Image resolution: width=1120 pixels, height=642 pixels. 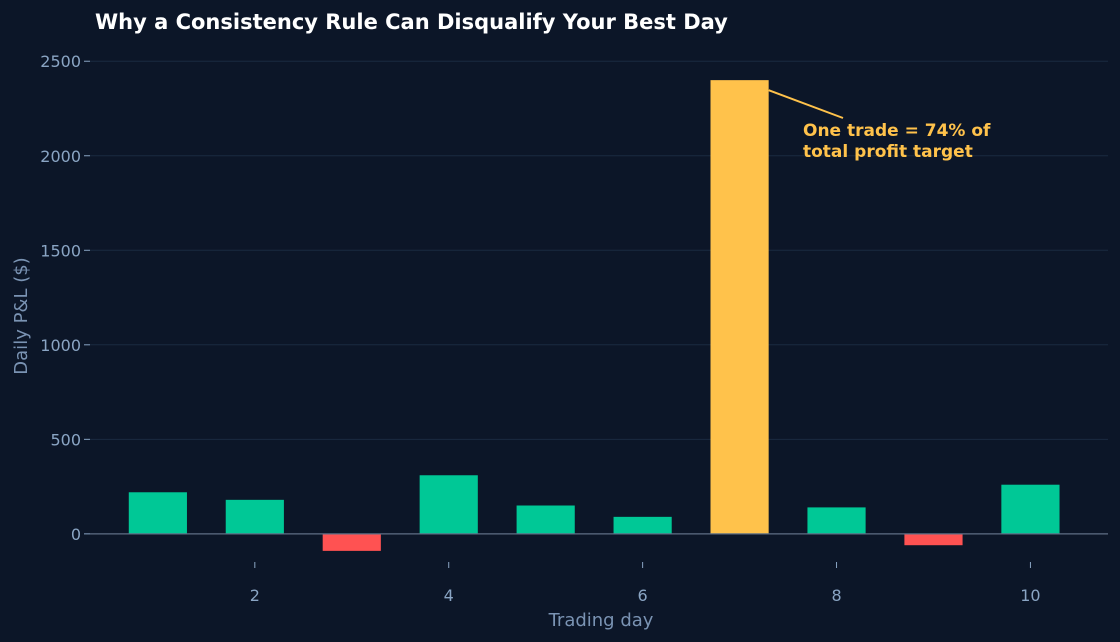 I want to click on annotation-arrow, so click(x=806, y=104).